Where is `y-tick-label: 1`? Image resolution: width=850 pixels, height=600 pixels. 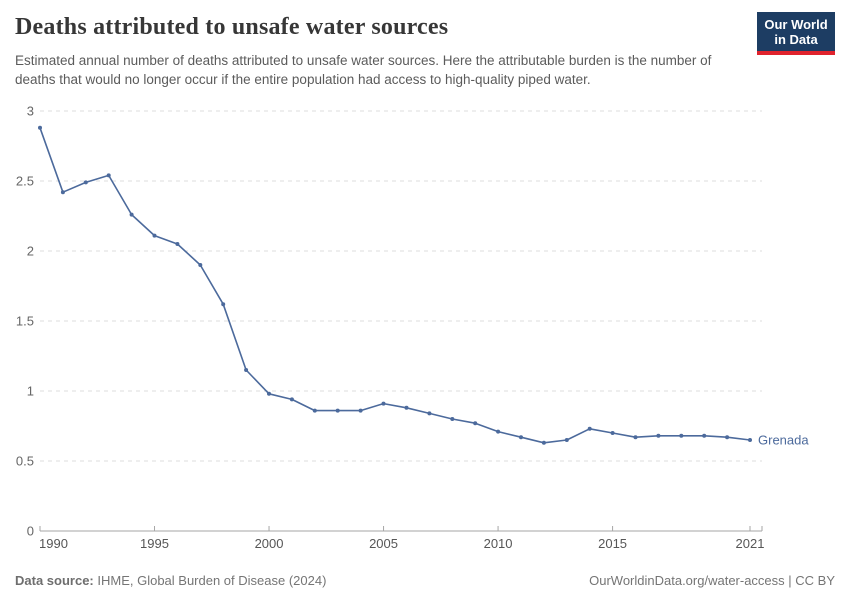 y-tick-label: 1 is located at coordinates (30, 391).